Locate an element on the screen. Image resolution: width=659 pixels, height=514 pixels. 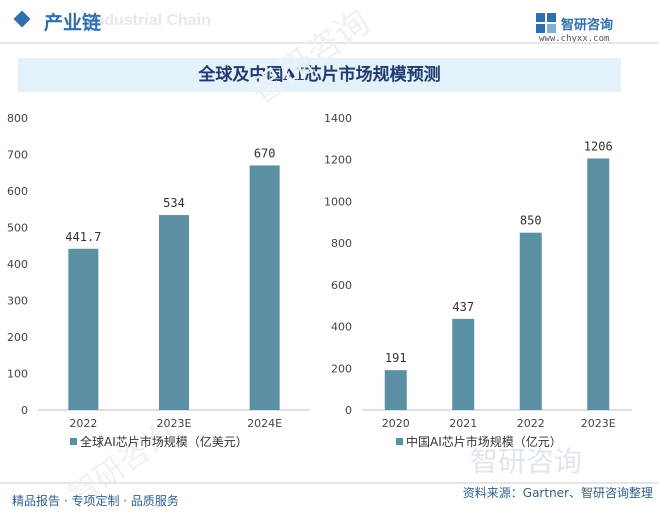
data-label: 441.7 is located at coordinates (83, 237).